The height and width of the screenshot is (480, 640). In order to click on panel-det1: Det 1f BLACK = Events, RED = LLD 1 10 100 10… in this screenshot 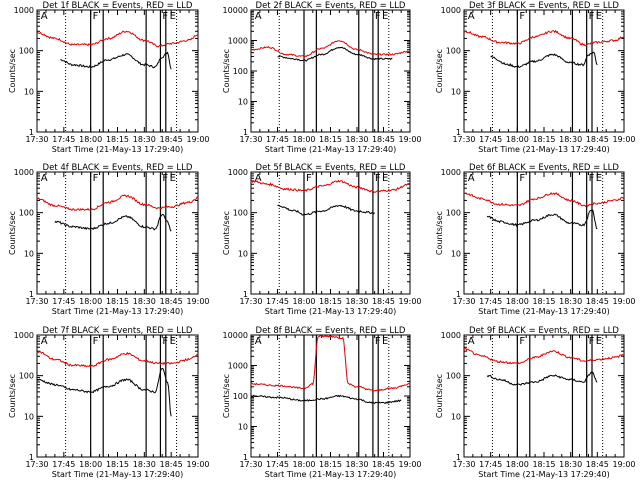, I will do `click(109, 77)`.